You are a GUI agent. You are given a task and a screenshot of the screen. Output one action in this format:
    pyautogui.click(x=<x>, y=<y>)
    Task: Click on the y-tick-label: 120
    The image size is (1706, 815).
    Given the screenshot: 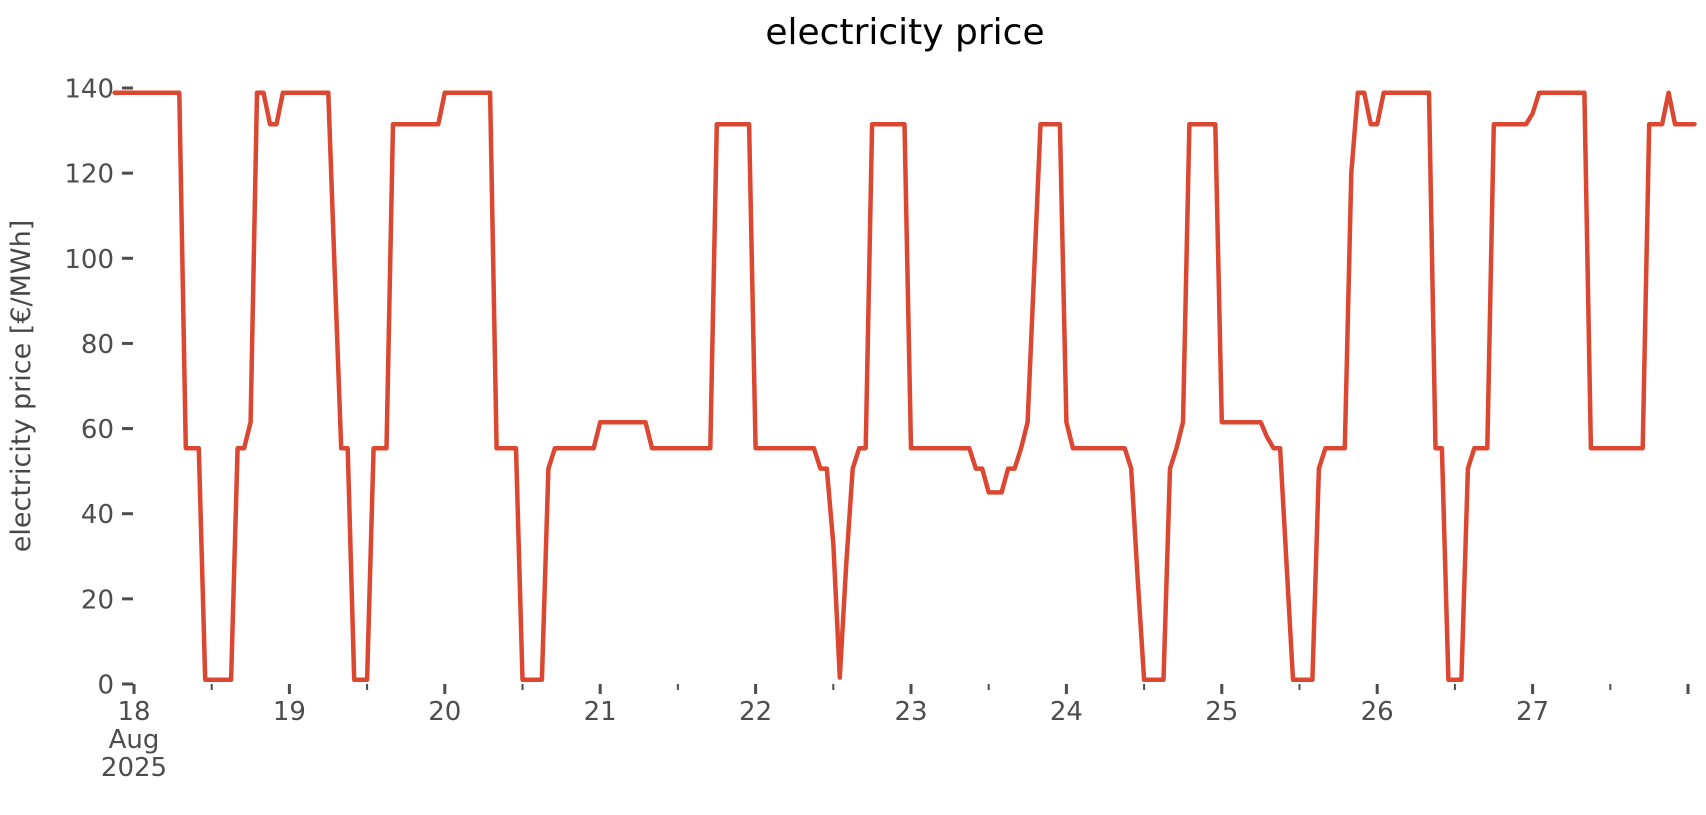 What is the action you would take?
    pyautogui.click(x=89, y=175)
    